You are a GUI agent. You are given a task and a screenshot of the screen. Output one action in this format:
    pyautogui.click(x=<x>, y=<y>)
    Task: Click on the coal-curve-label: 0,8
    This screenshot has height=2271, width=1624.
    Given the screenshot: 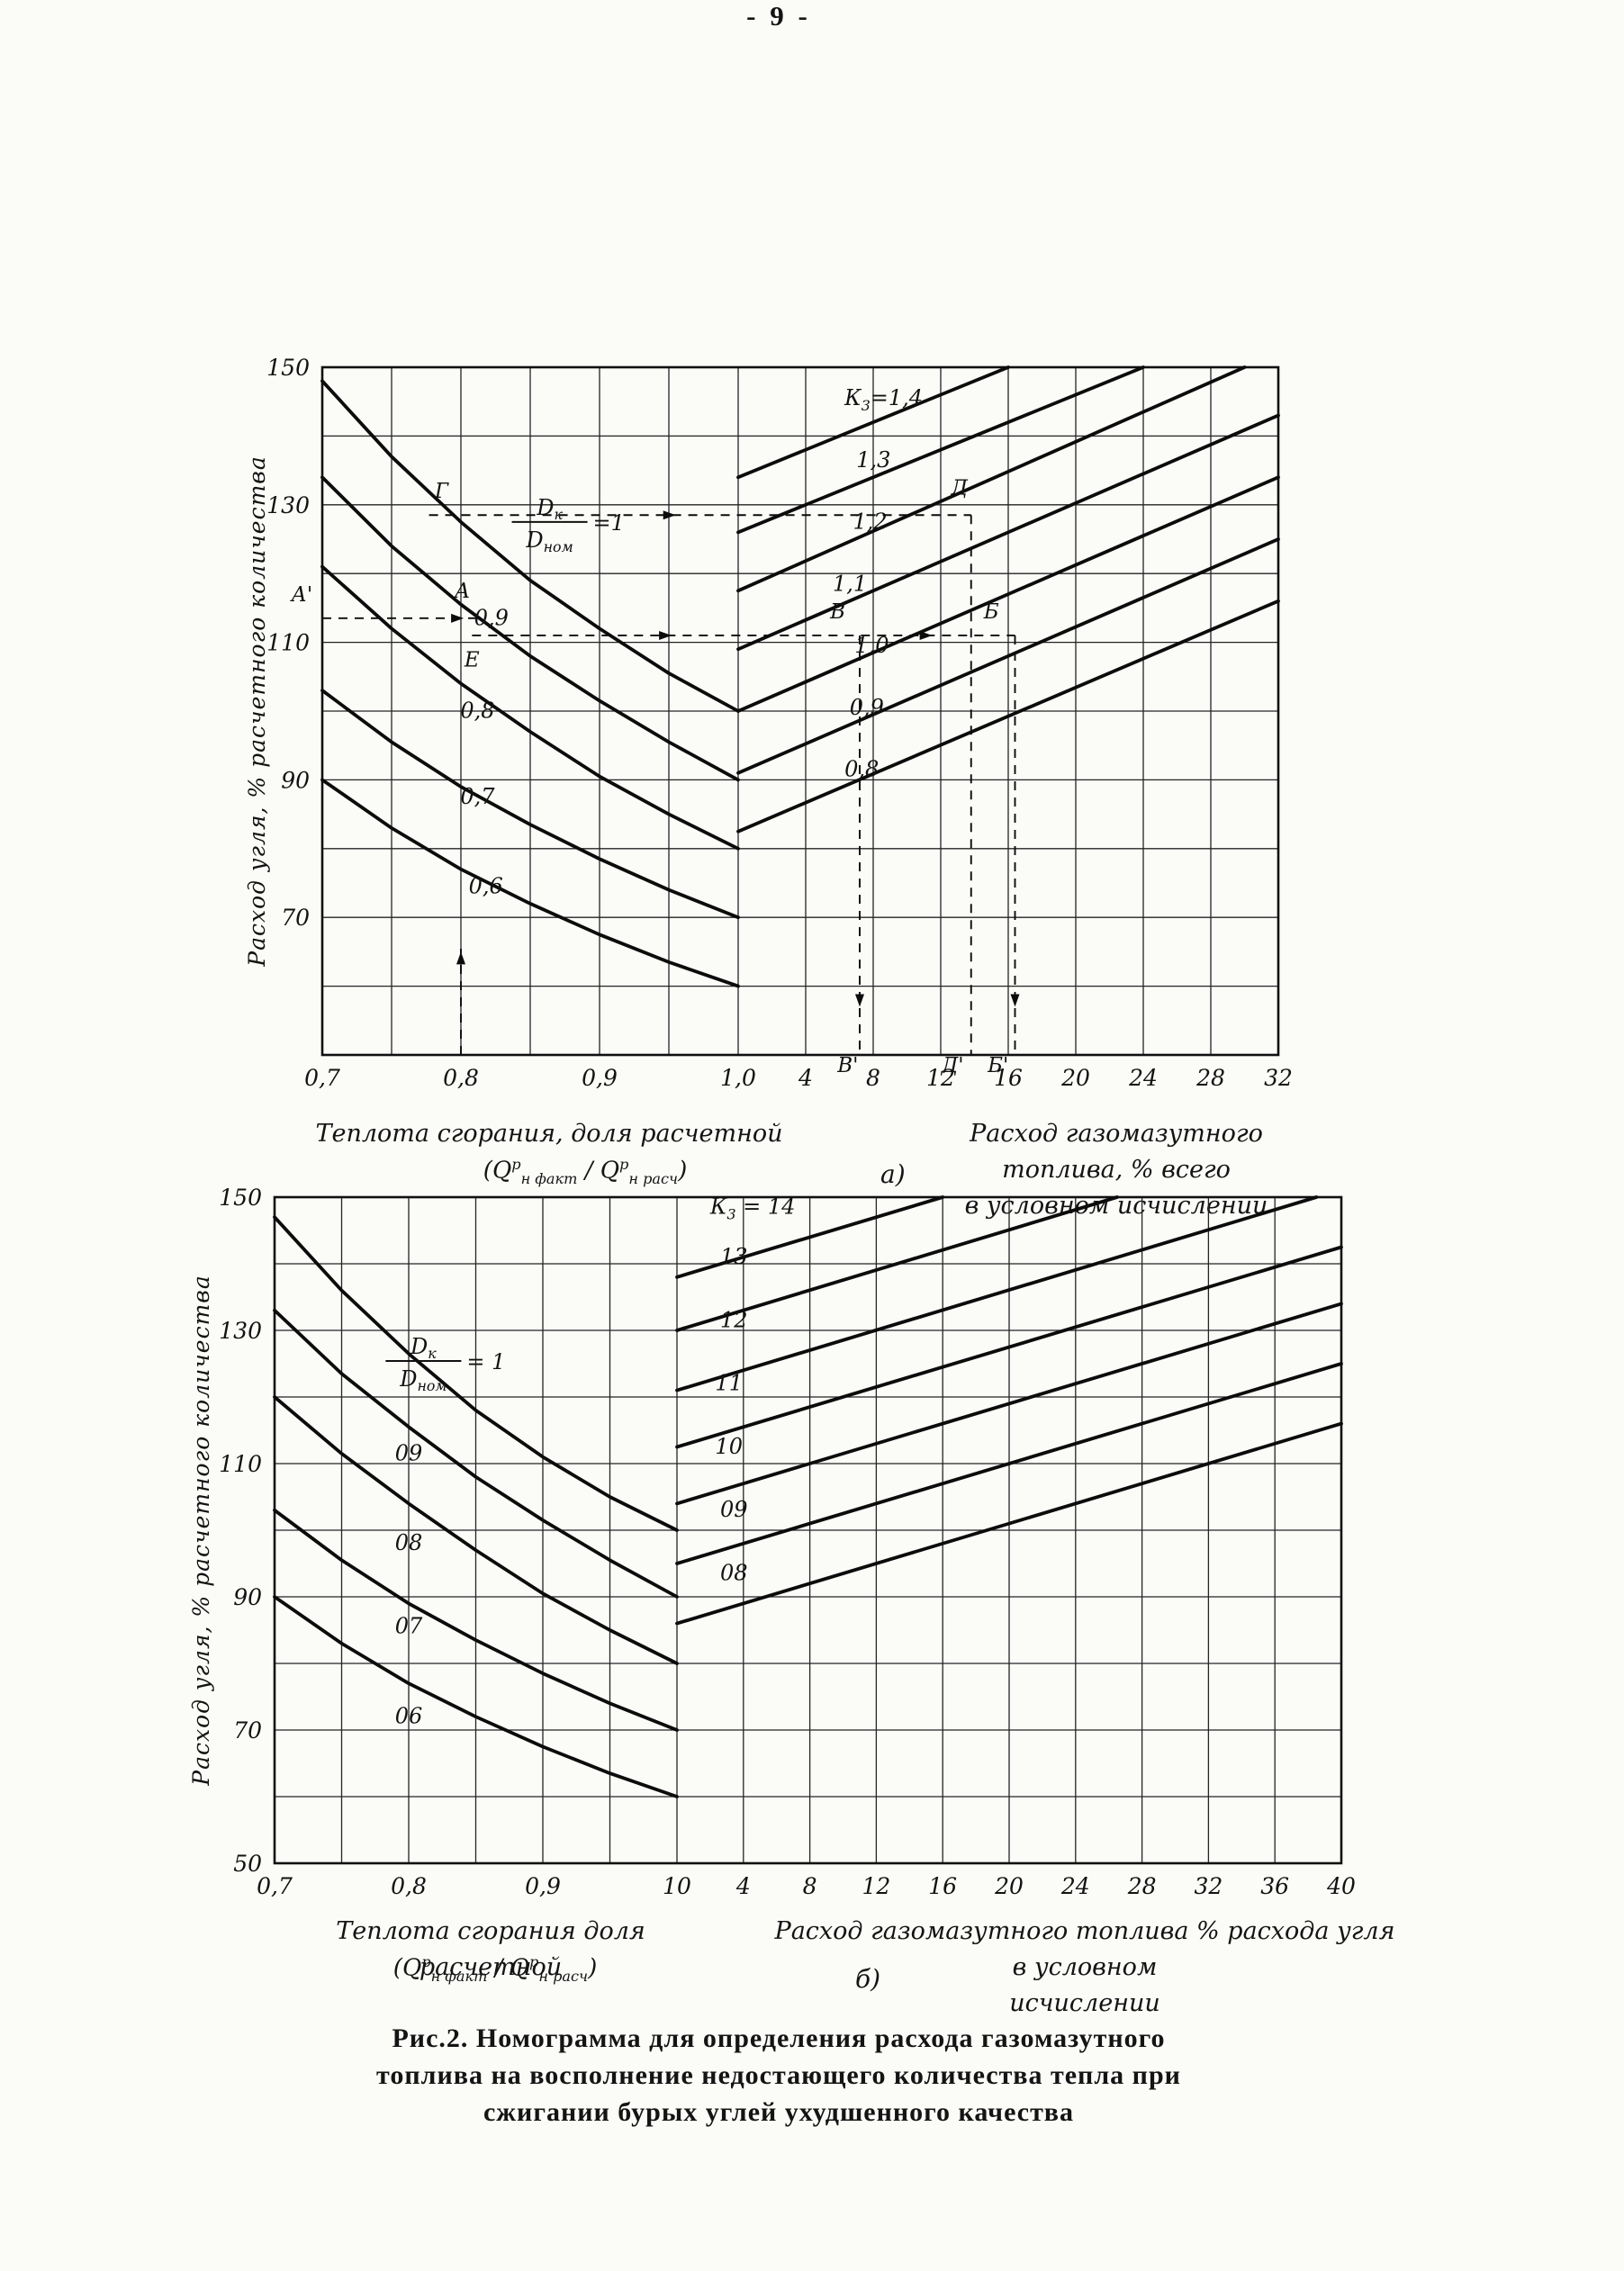 What is the action you would take?
    pyautogui.click(x=477, y=711)
    